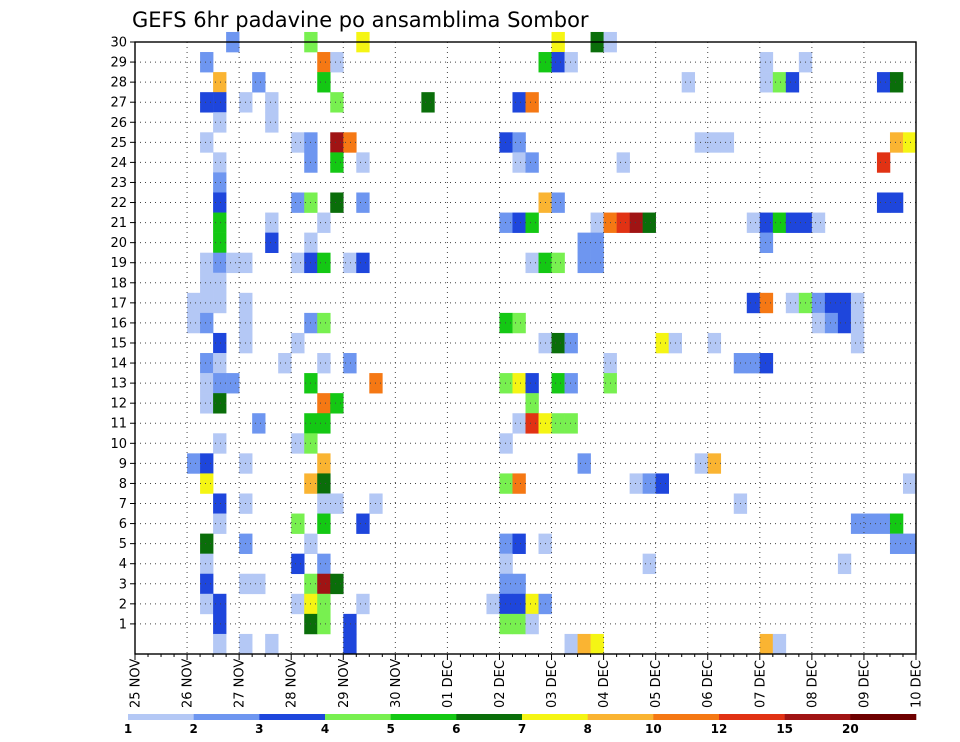 The width and height of the screenshot is (960, 742). What do you see at coordinates (520, 725) in the screenshot?
I see `colorbar: 1 2 3 4 5 6 7 8 10 12 15 20` at bounding box center [520, 725].